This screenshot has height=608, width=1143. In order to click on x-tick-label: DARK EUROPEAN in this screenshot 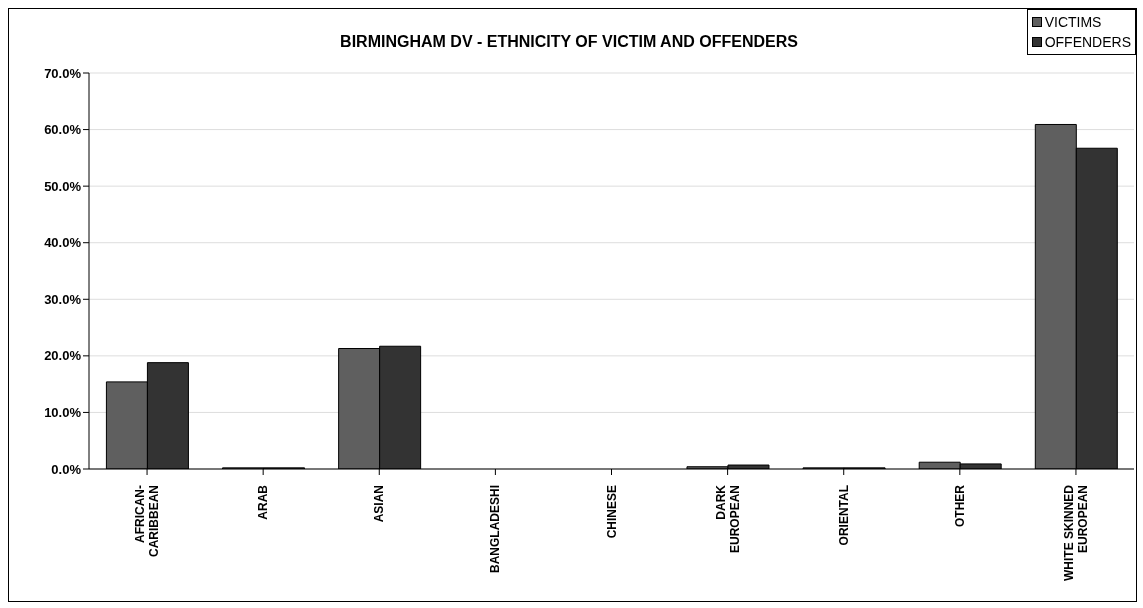, I will do `click(727, 519)`.